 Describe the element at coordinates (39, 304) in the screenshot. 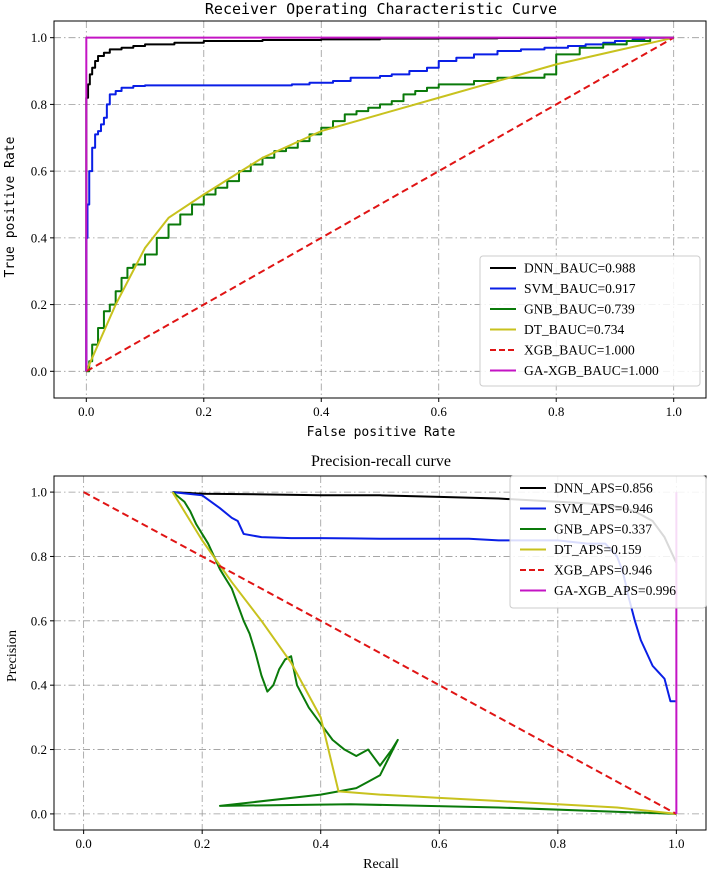

I see `roc-y-tick-label: 0.2` at that location.